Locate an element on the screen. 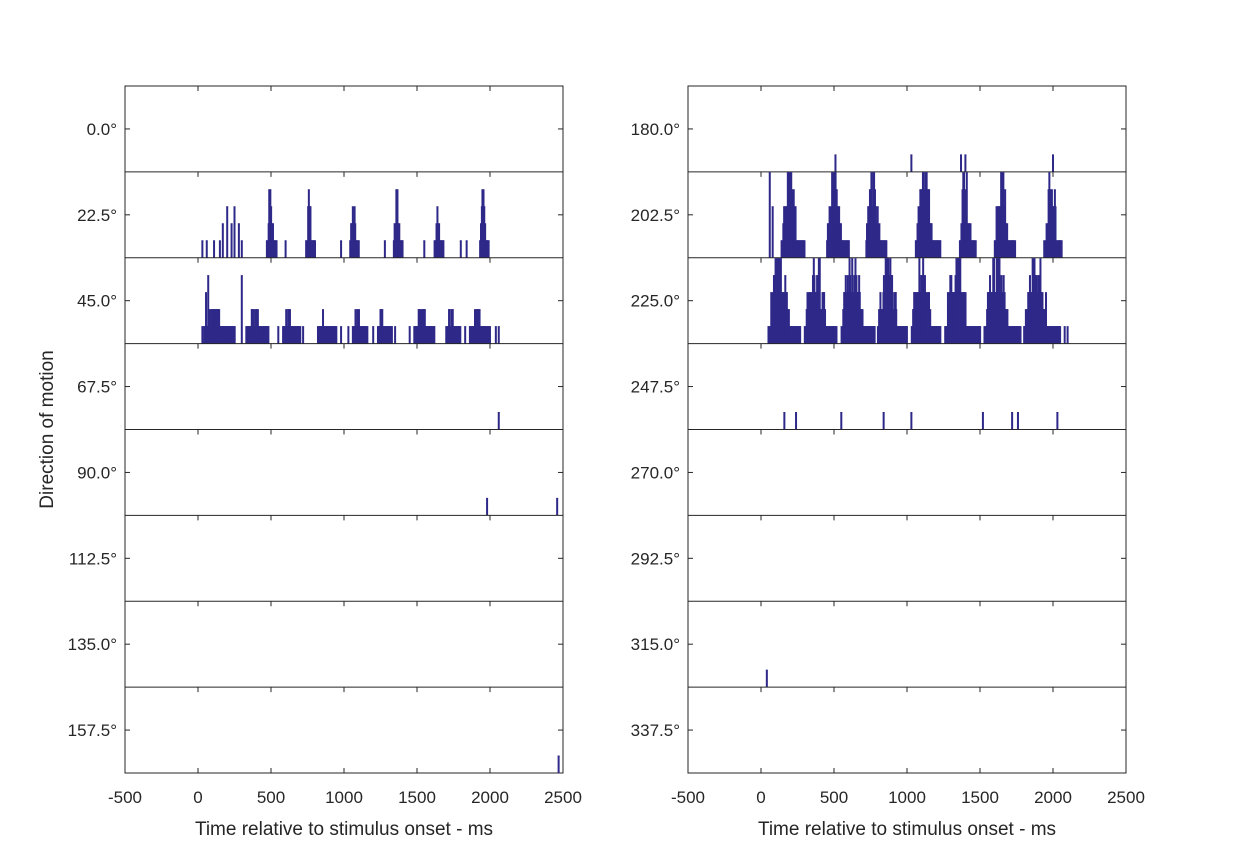 This screenshot has width=1250, height=859. row-label: 67.5° is located at coordinates (97, 387).